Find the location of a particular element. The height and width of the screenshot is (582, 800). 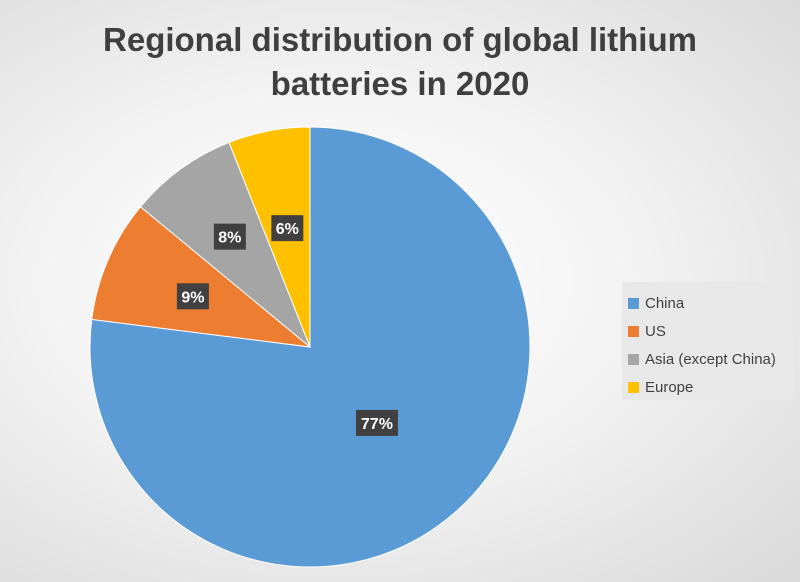

legend-item-china: China is located at coordinates (711, 303).